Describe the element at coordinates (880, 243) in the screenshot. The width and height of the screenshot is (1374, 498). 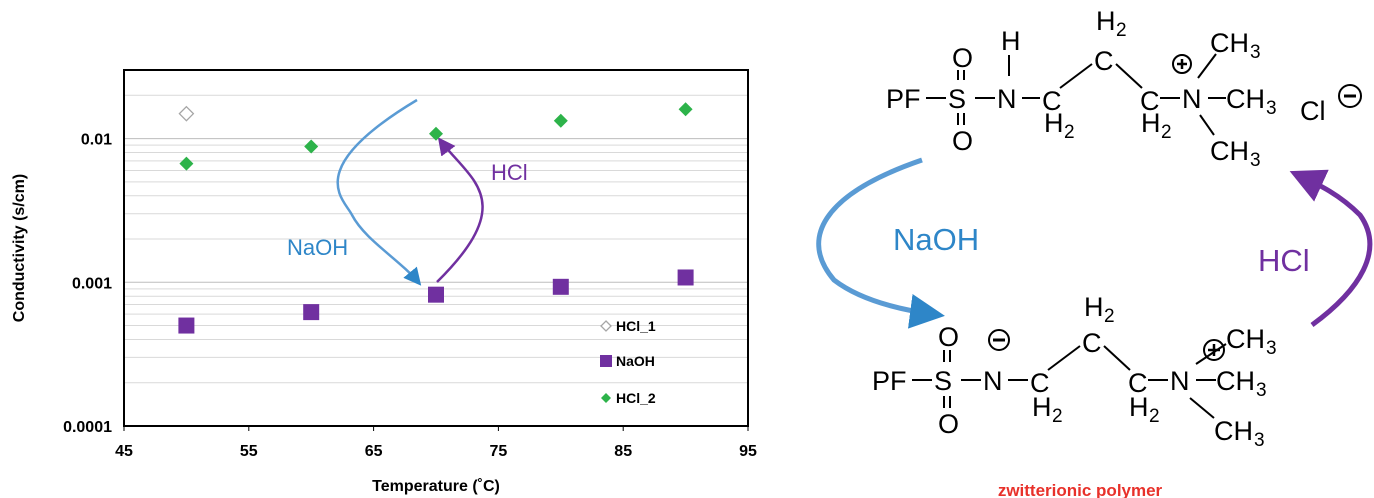
I see `naoh-reaction-arrow` at that location.